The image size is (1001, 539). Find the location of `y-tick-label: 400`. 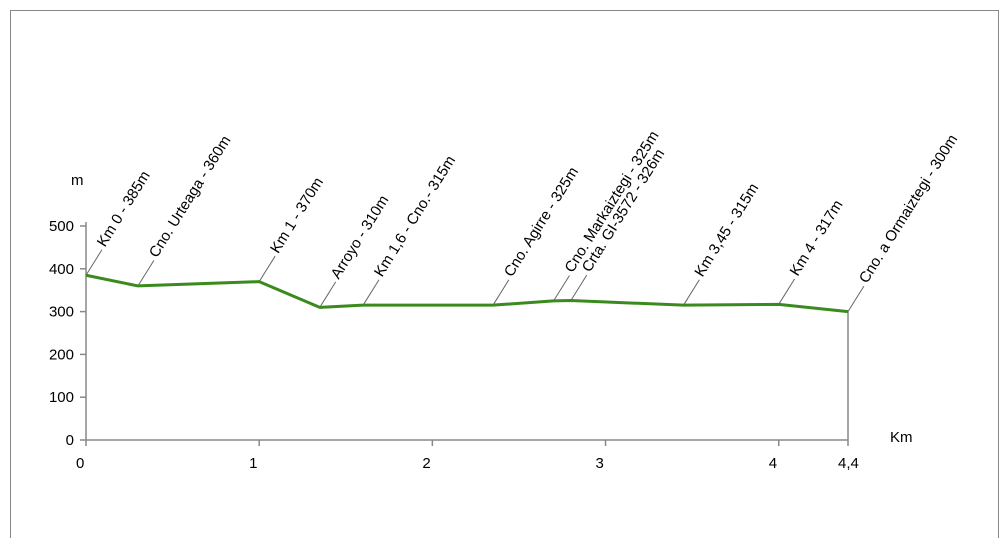

y-tick-label: 400 is located at coordinates (61, 269).